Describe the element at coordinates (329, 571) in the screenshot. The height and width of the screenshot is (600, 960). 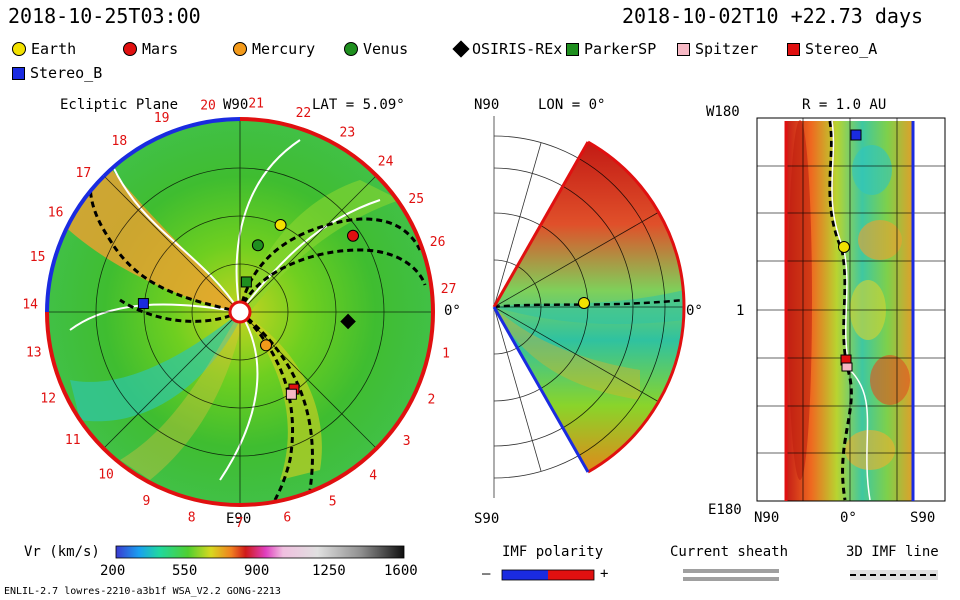
I see `colorbar-tick-1250: 1250` at that location.